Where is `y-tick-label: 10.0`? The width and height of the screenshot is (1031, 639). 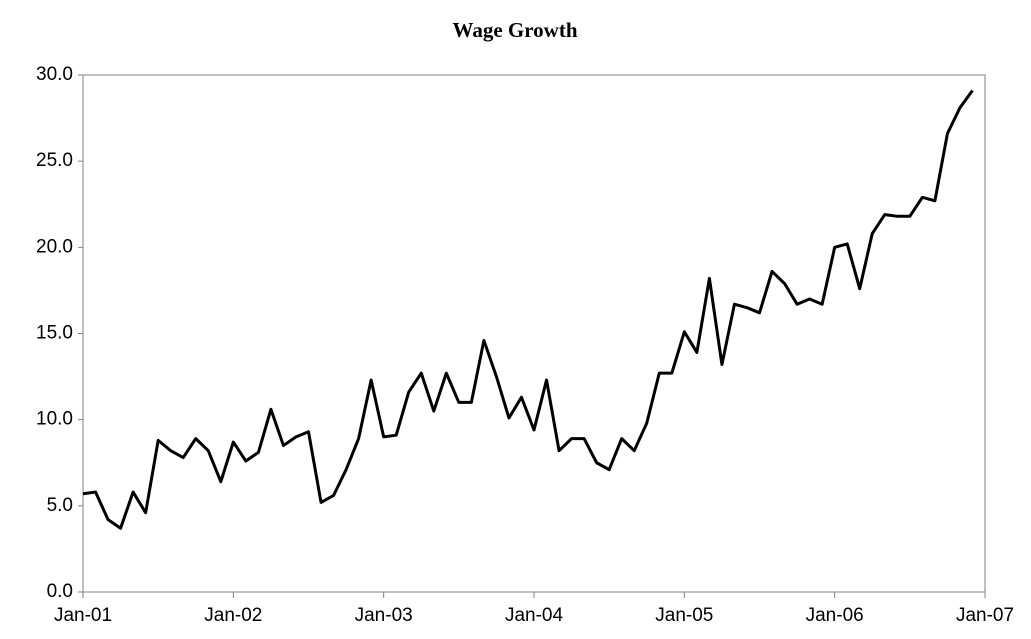
y-tick-label: 10.0 is located at coordinates (54, 419).